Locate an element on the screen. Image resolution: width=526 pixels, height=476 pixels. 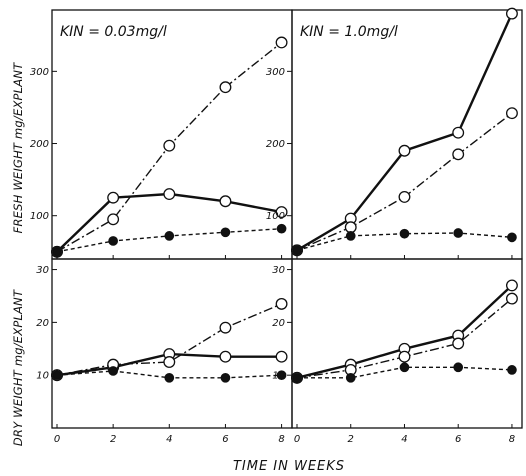
y-axis-label-fresh-weight: FRESH WEIGHT mg/EXPLANT is located at coordinates (18, 147).